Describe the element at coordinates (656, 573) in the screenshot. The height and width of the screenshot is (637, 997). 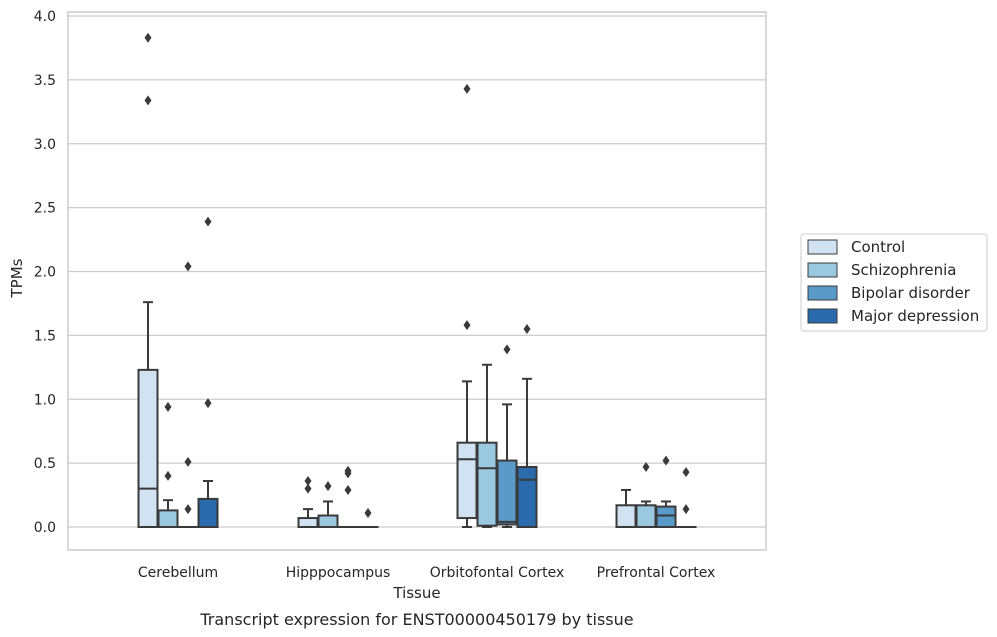
I see `x-tick-label: Prefrontal Cortex` at that location.